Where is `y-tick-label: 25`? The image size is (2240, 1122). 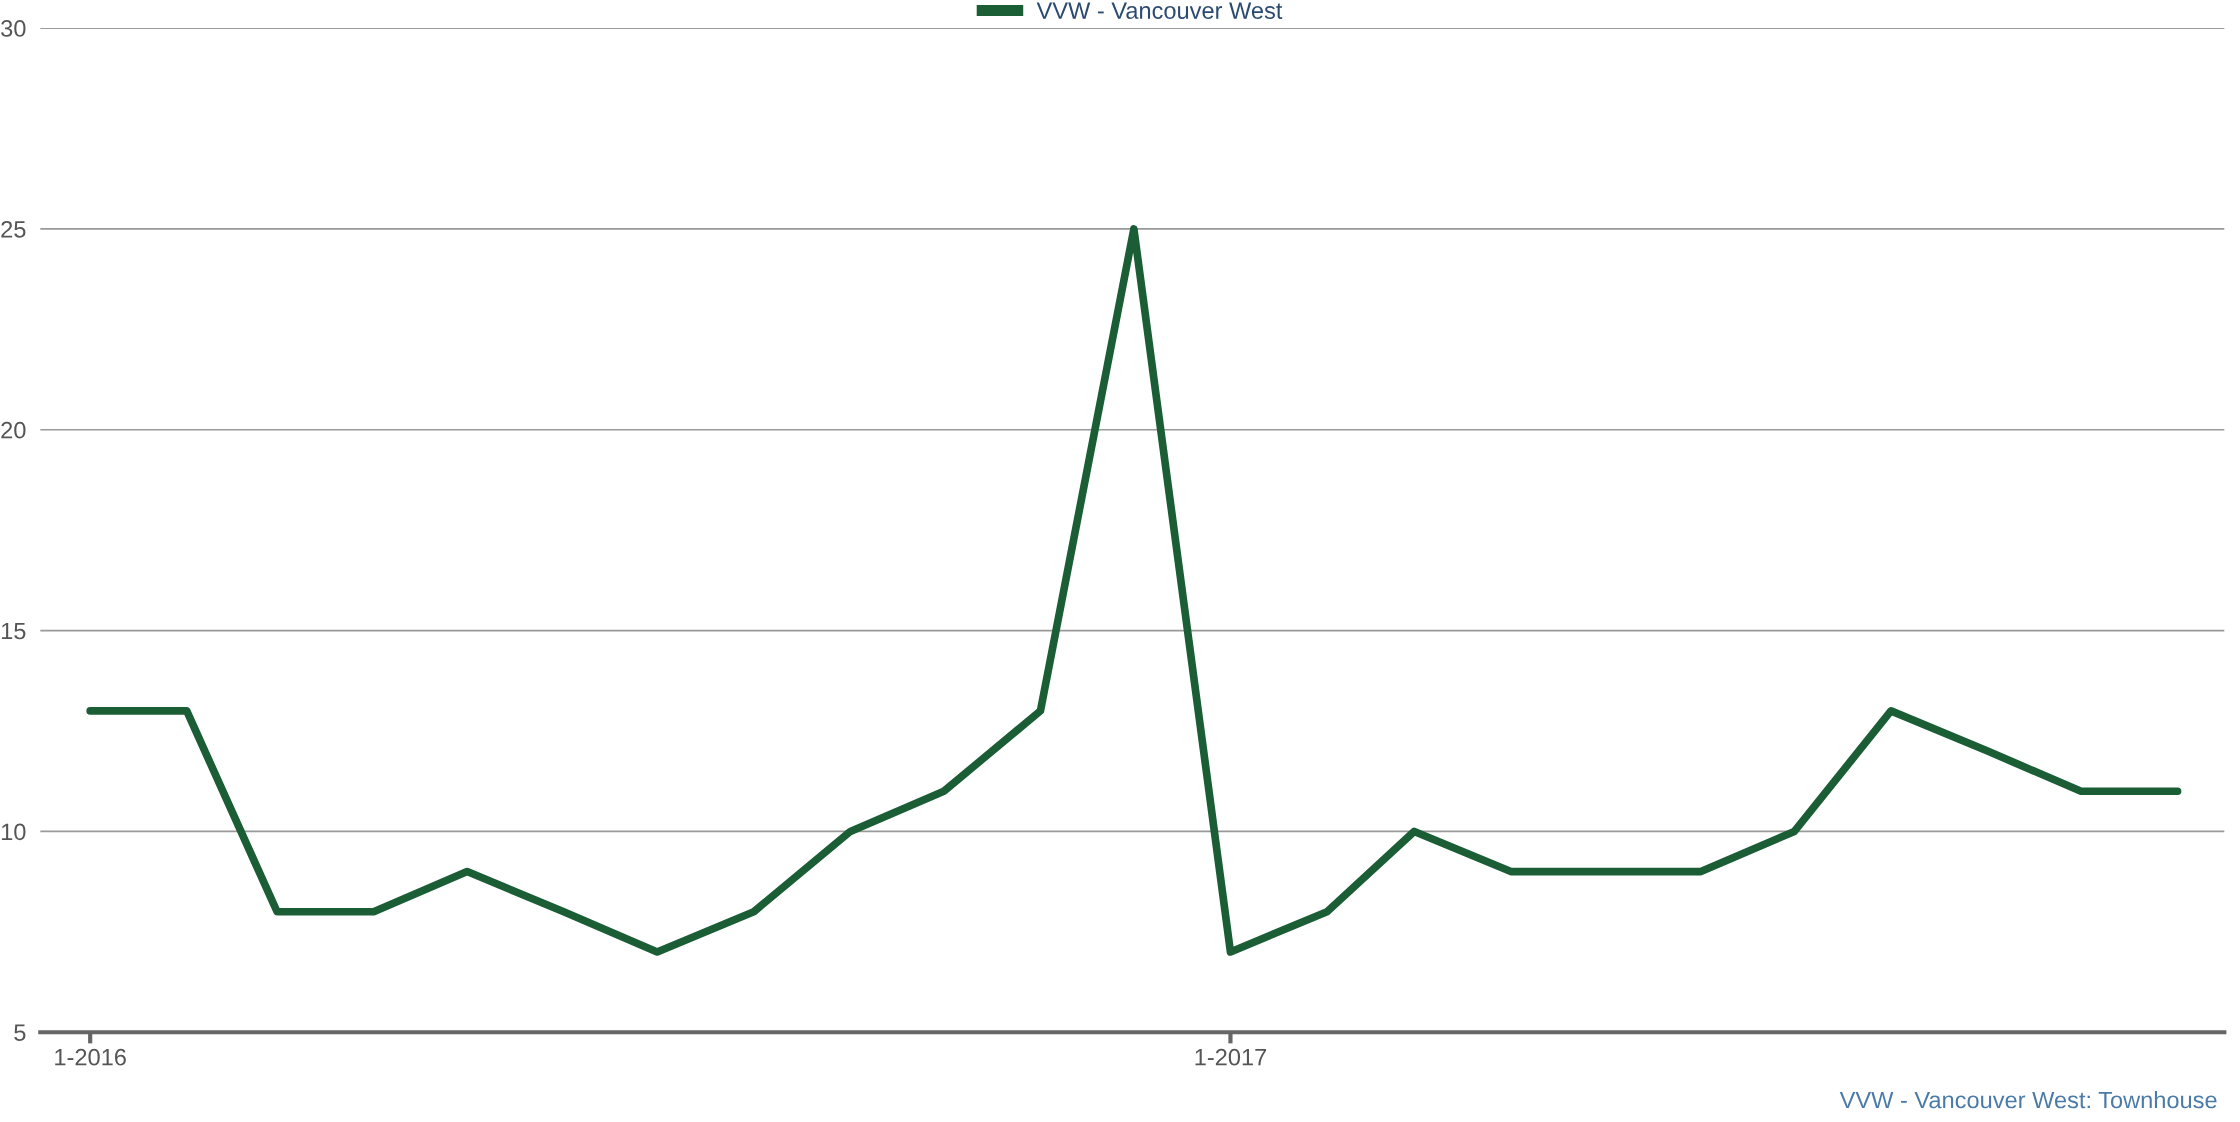 y-tick-label: 25 is located at coordinates (13, 229).